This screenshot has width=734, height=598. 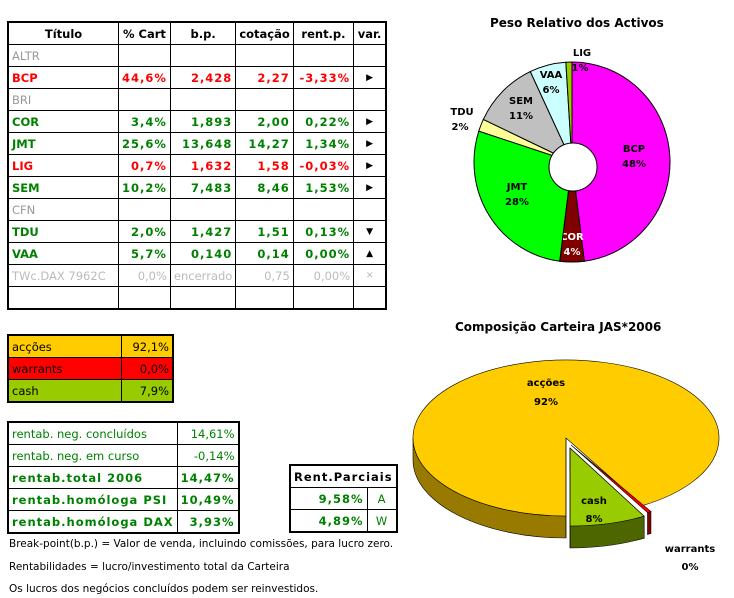 I want to click on returns-label: rentab.homóloga DAX, so click(x=92, y=522).